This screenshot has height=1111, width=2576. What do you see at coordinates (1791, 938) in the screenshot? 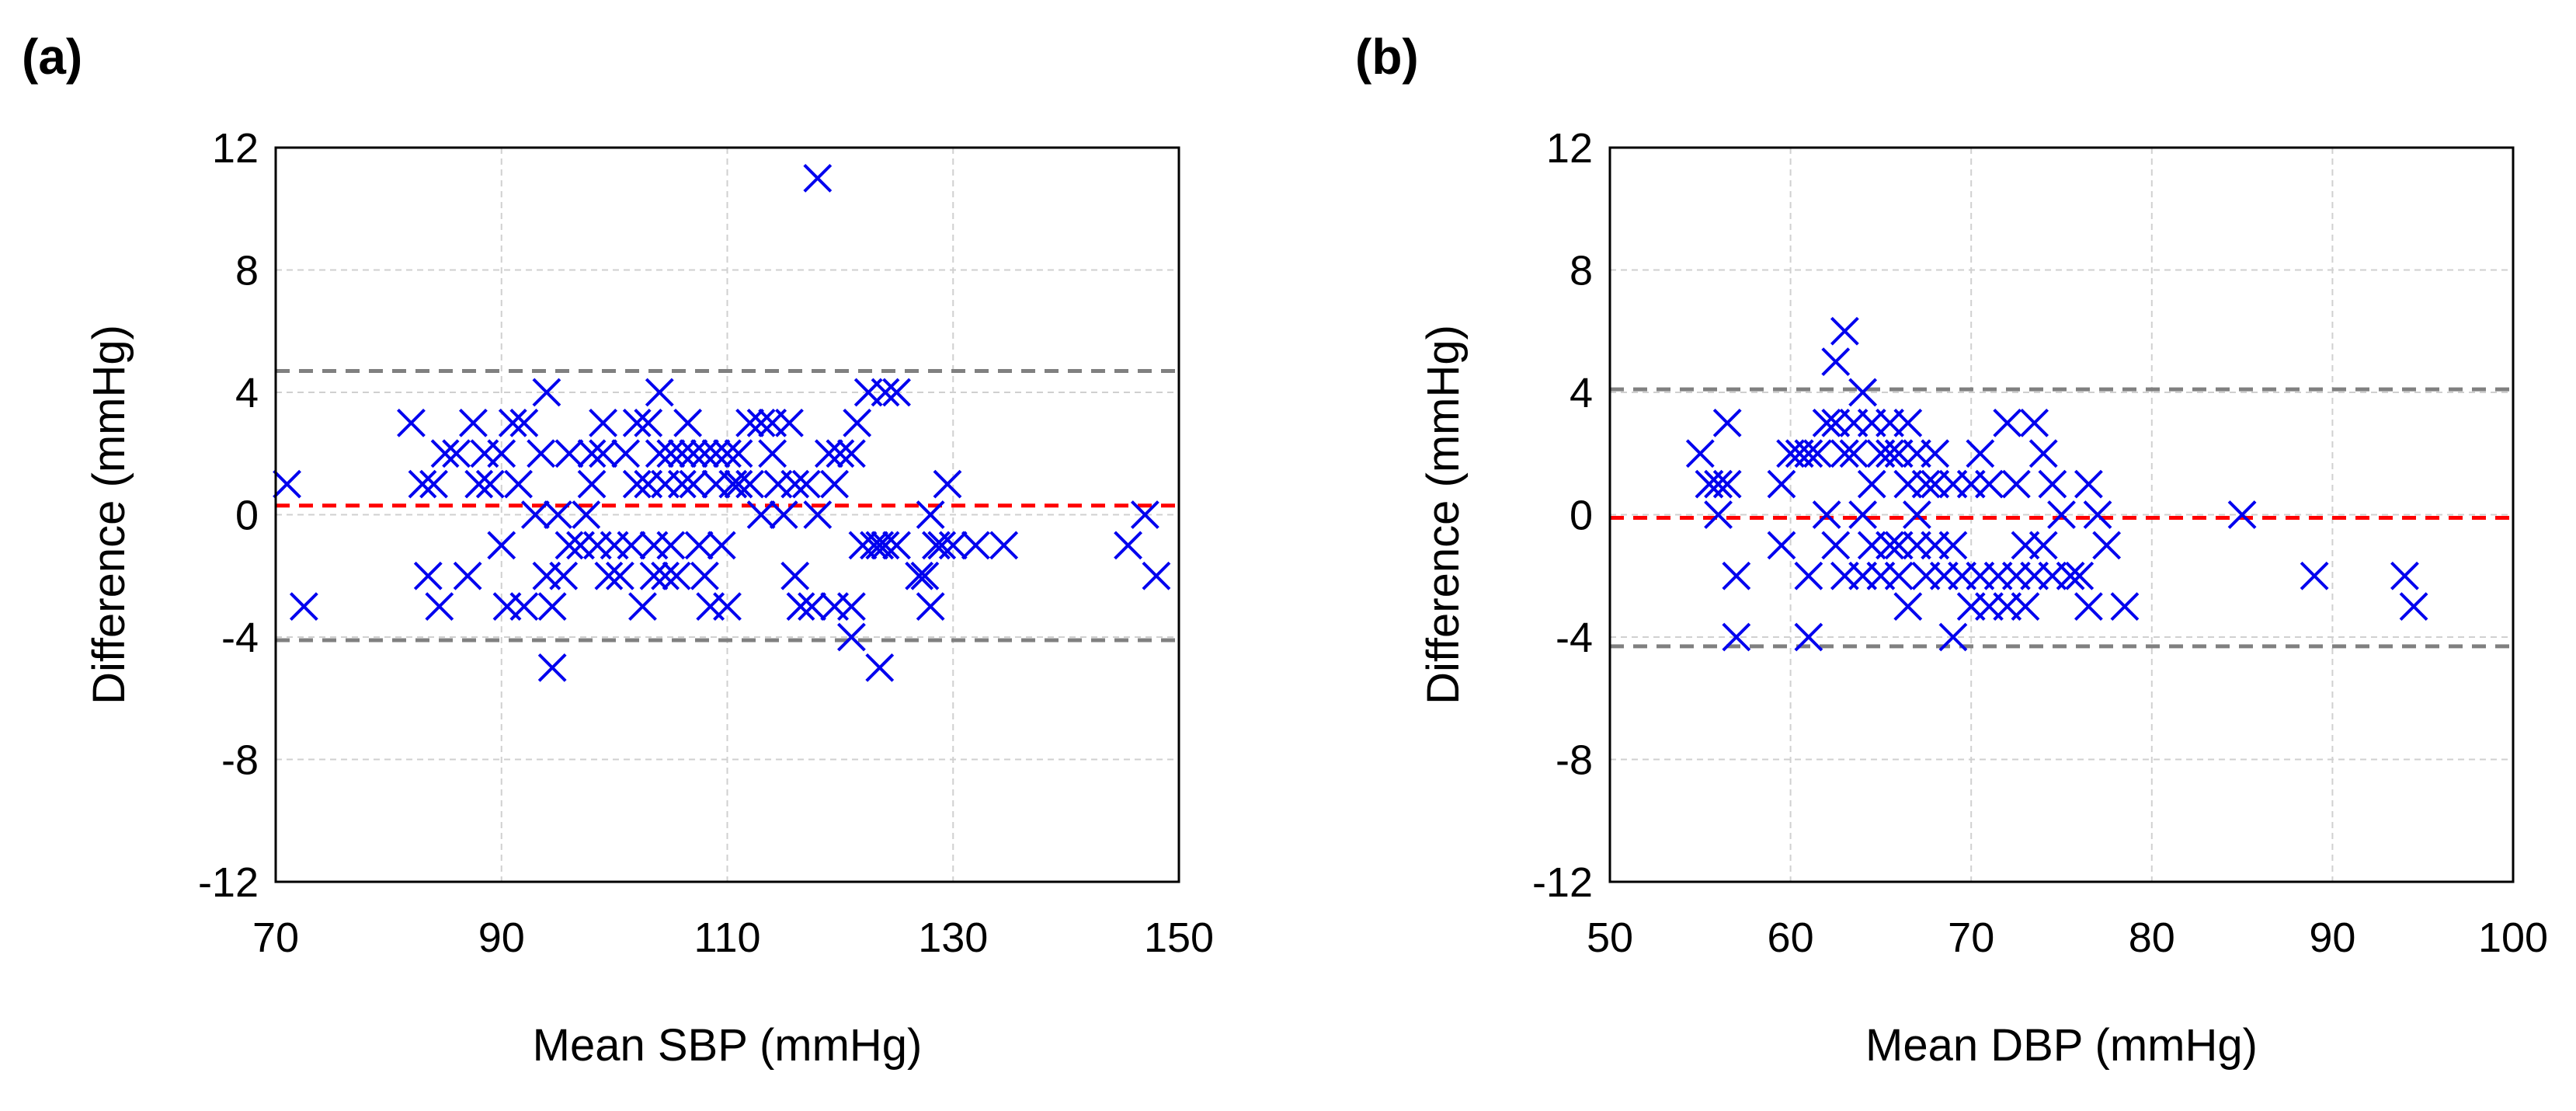
I see `x-tick-label: 60` at bounding box center [1791, 938].